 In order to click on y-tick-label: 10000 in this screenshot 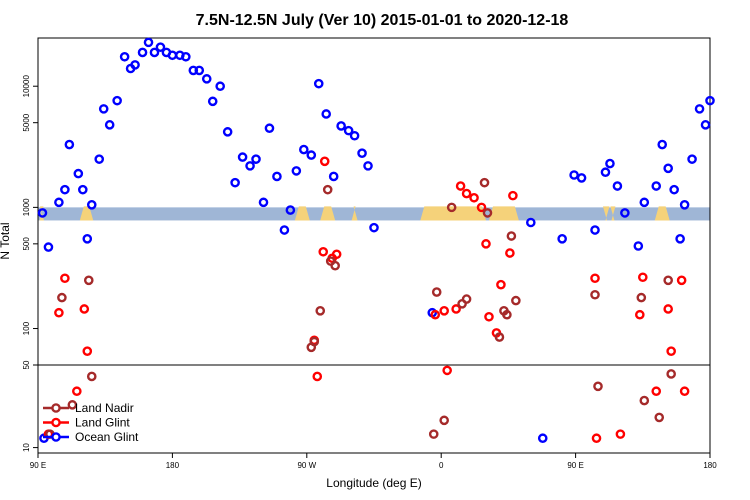, I will do `click(26, 86)`.